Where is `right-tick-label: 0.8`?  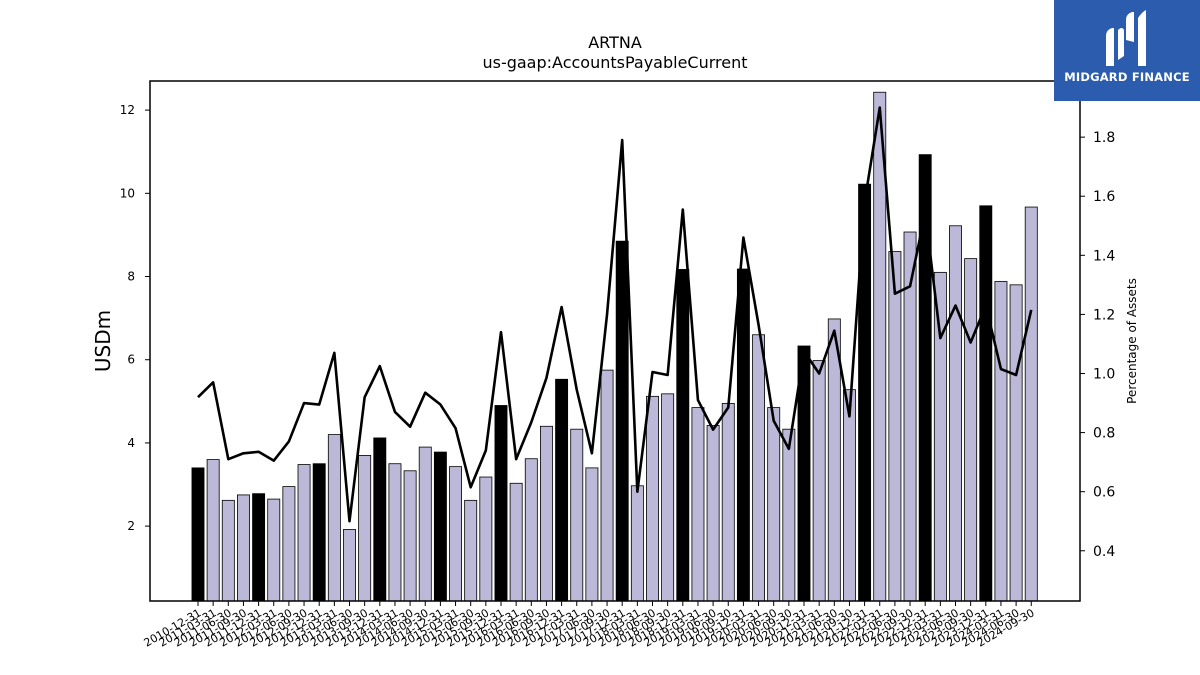
right-tick-label: 0.8 is located at coordinates (1104, 434).